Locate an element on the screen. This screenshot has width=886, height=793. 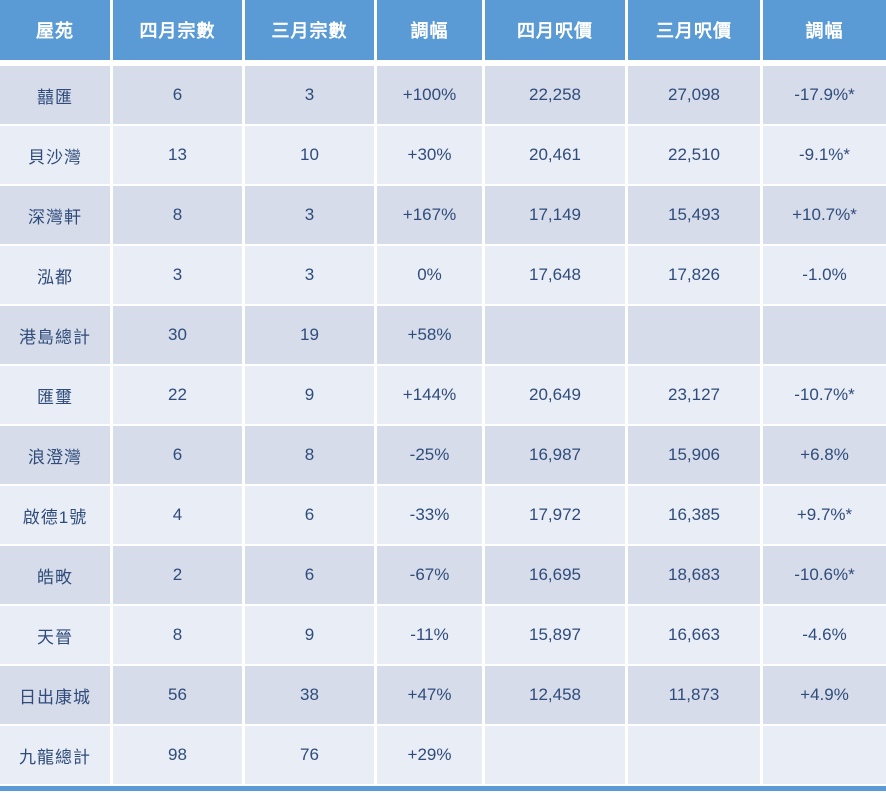
column-header-count-change: 調幅 is located at coordinates (431, 33).